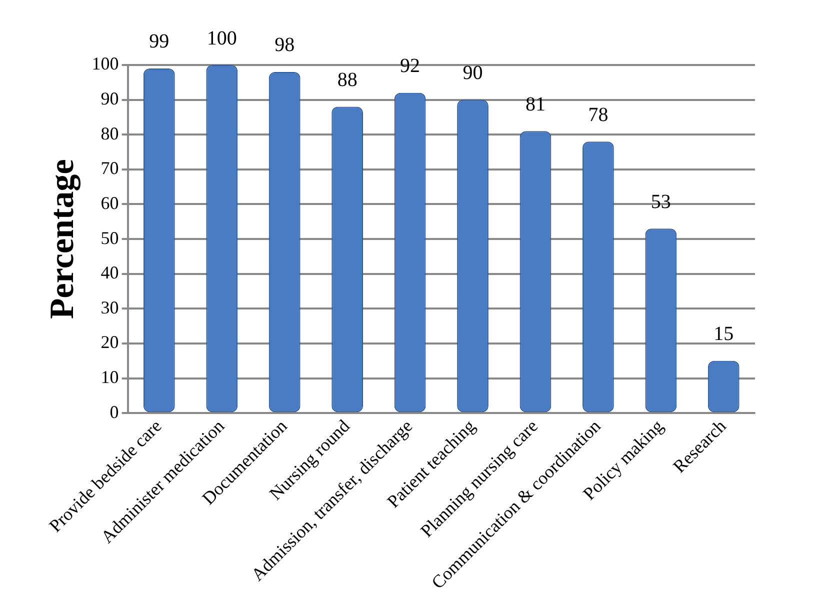  I want to click on y-tick-label: 50, so click(109, 238).